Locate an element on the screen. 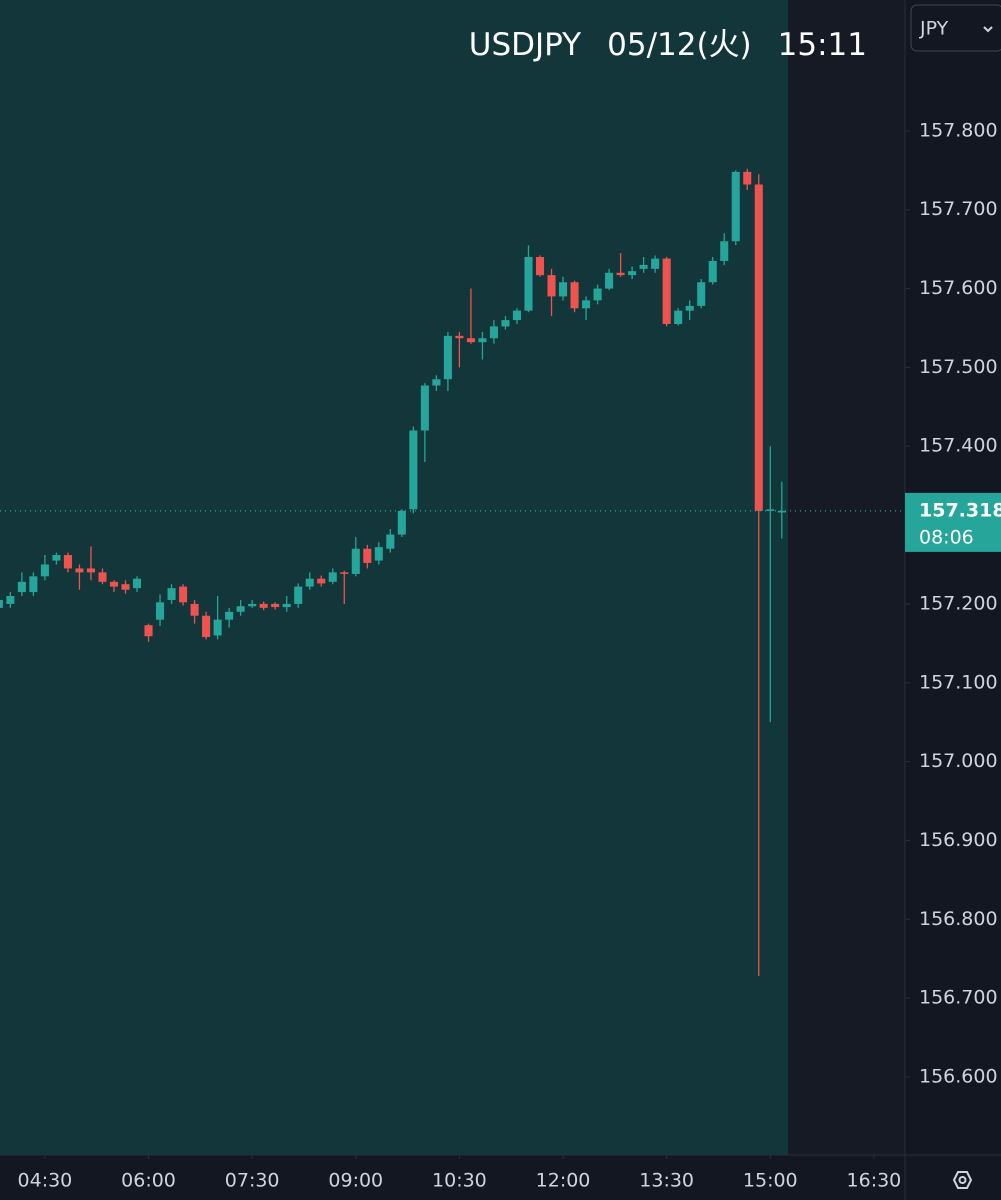 This screenshot has height=1200, width=1001. dropdown-arrow is located at coordinates (988, 29).